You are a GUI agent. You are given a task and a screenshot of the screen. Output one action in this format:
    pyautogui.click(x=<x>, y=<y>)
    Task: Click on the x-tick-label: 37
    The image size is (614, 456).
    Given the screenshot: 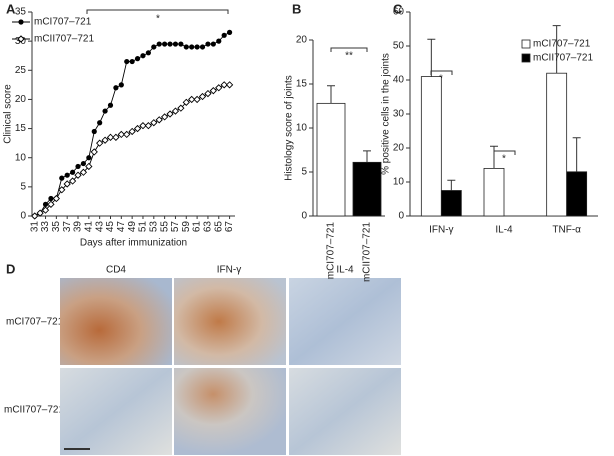 What is the action you would take?
    pyautogui.click(x=67, y=227)
    